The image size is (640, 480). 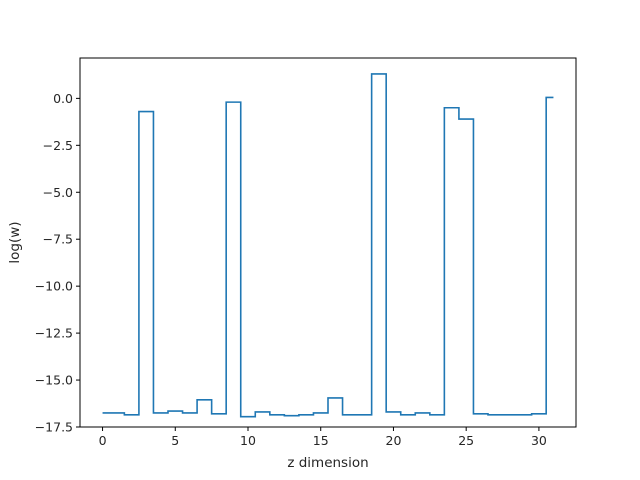 I want to click on y-tick-label: −2.5, so click(x=58, y=145).